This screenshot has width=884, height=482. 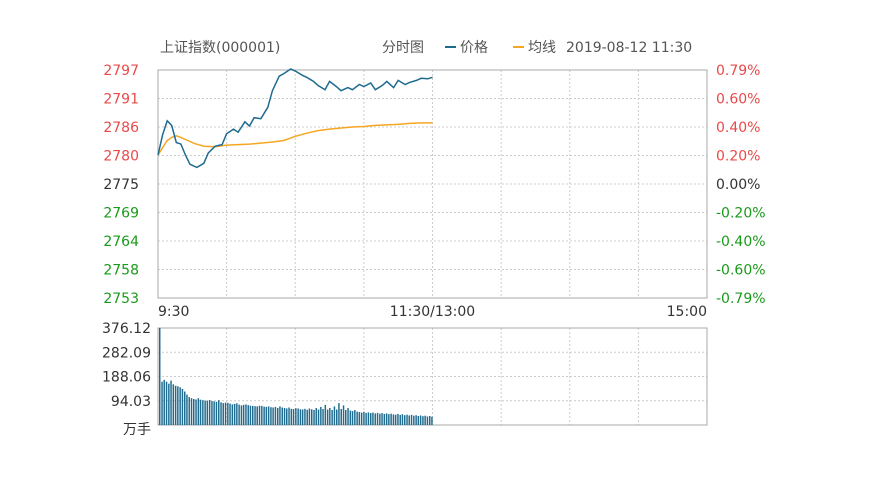 I want to click on price-ytick-right: 0.79%, so click(x=738, y=71).